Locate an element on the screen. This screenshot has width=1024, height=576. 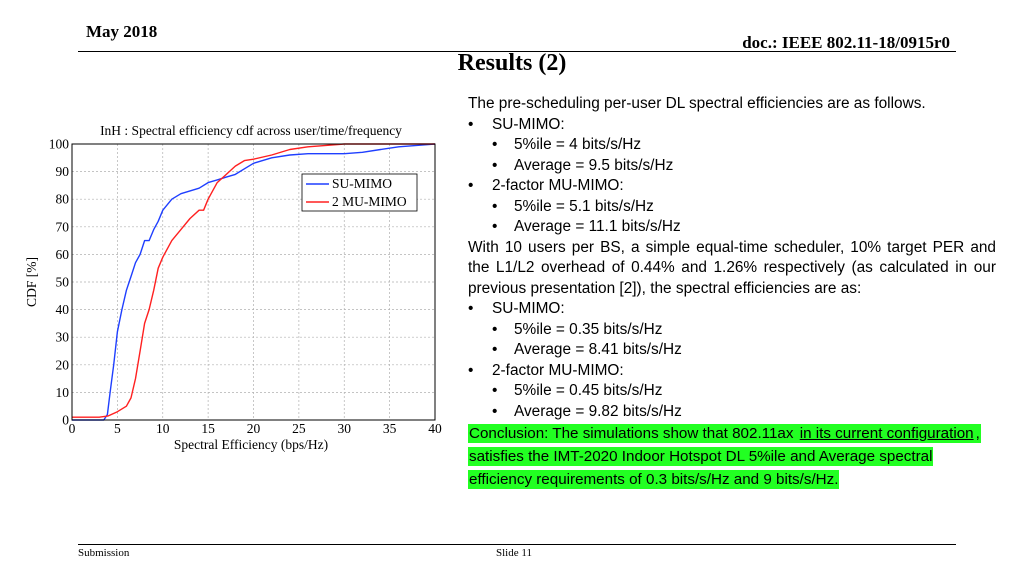
footer-divider is located at coordinates (517, 544).